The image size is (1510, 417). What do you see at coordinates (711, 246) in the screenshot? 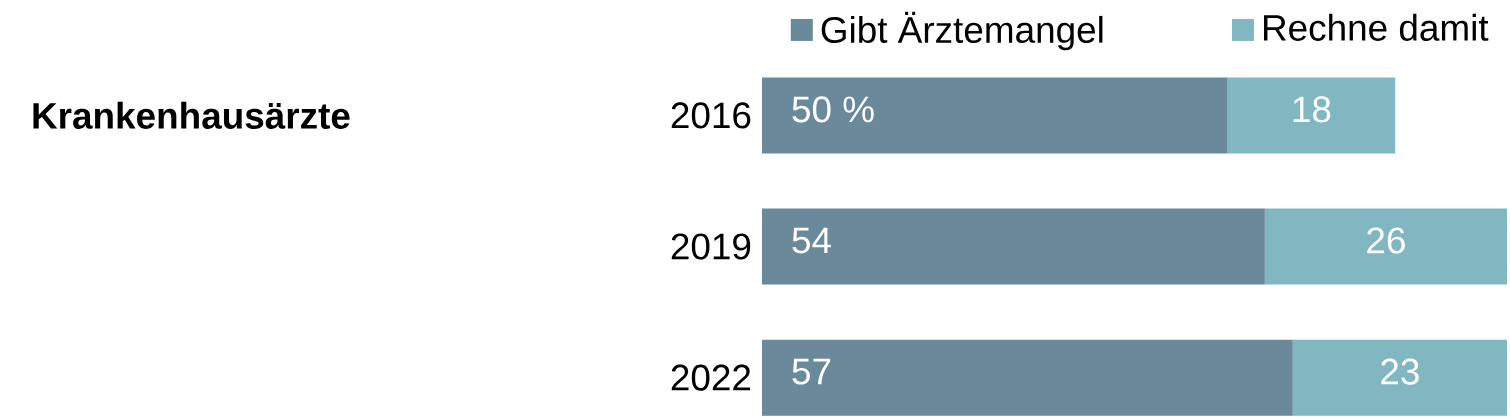
I see `y-tick-label: 2019` at bounding box center [711, 246].